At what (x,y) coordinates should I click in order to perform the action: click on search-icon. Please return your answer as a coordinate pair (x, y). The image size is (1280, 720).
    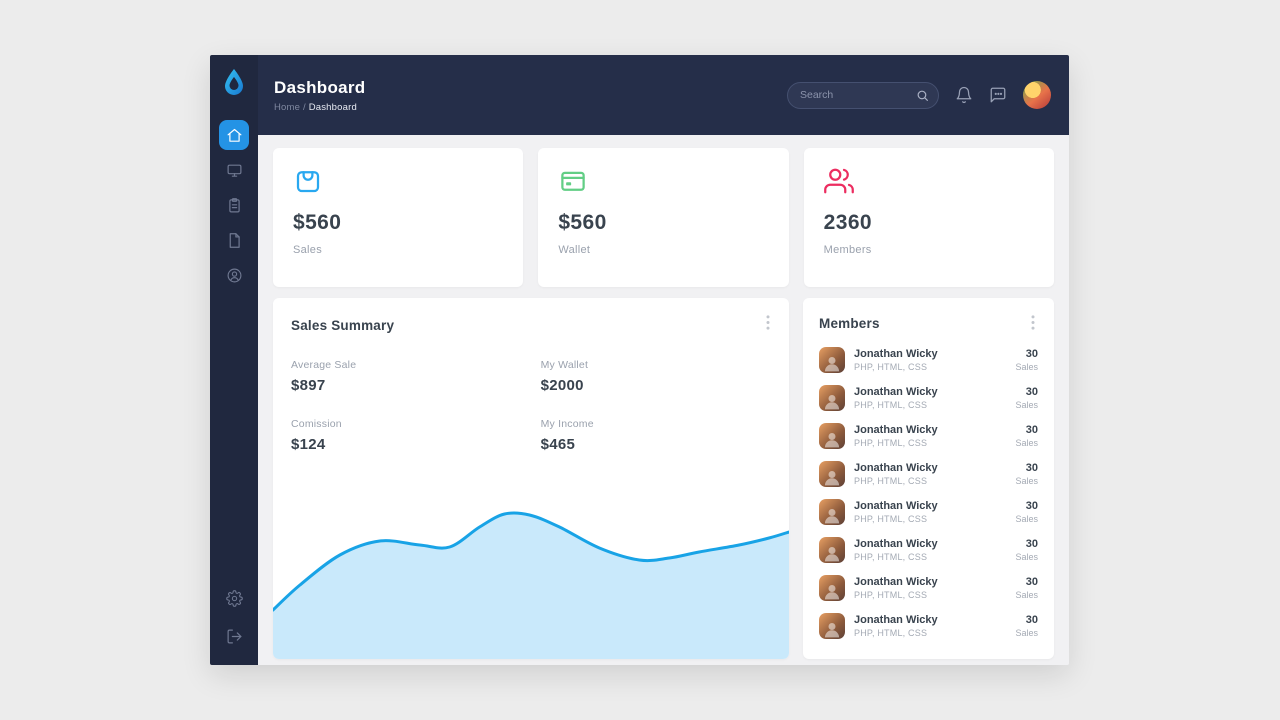
    Looking at the image, I should click on (922, 95).